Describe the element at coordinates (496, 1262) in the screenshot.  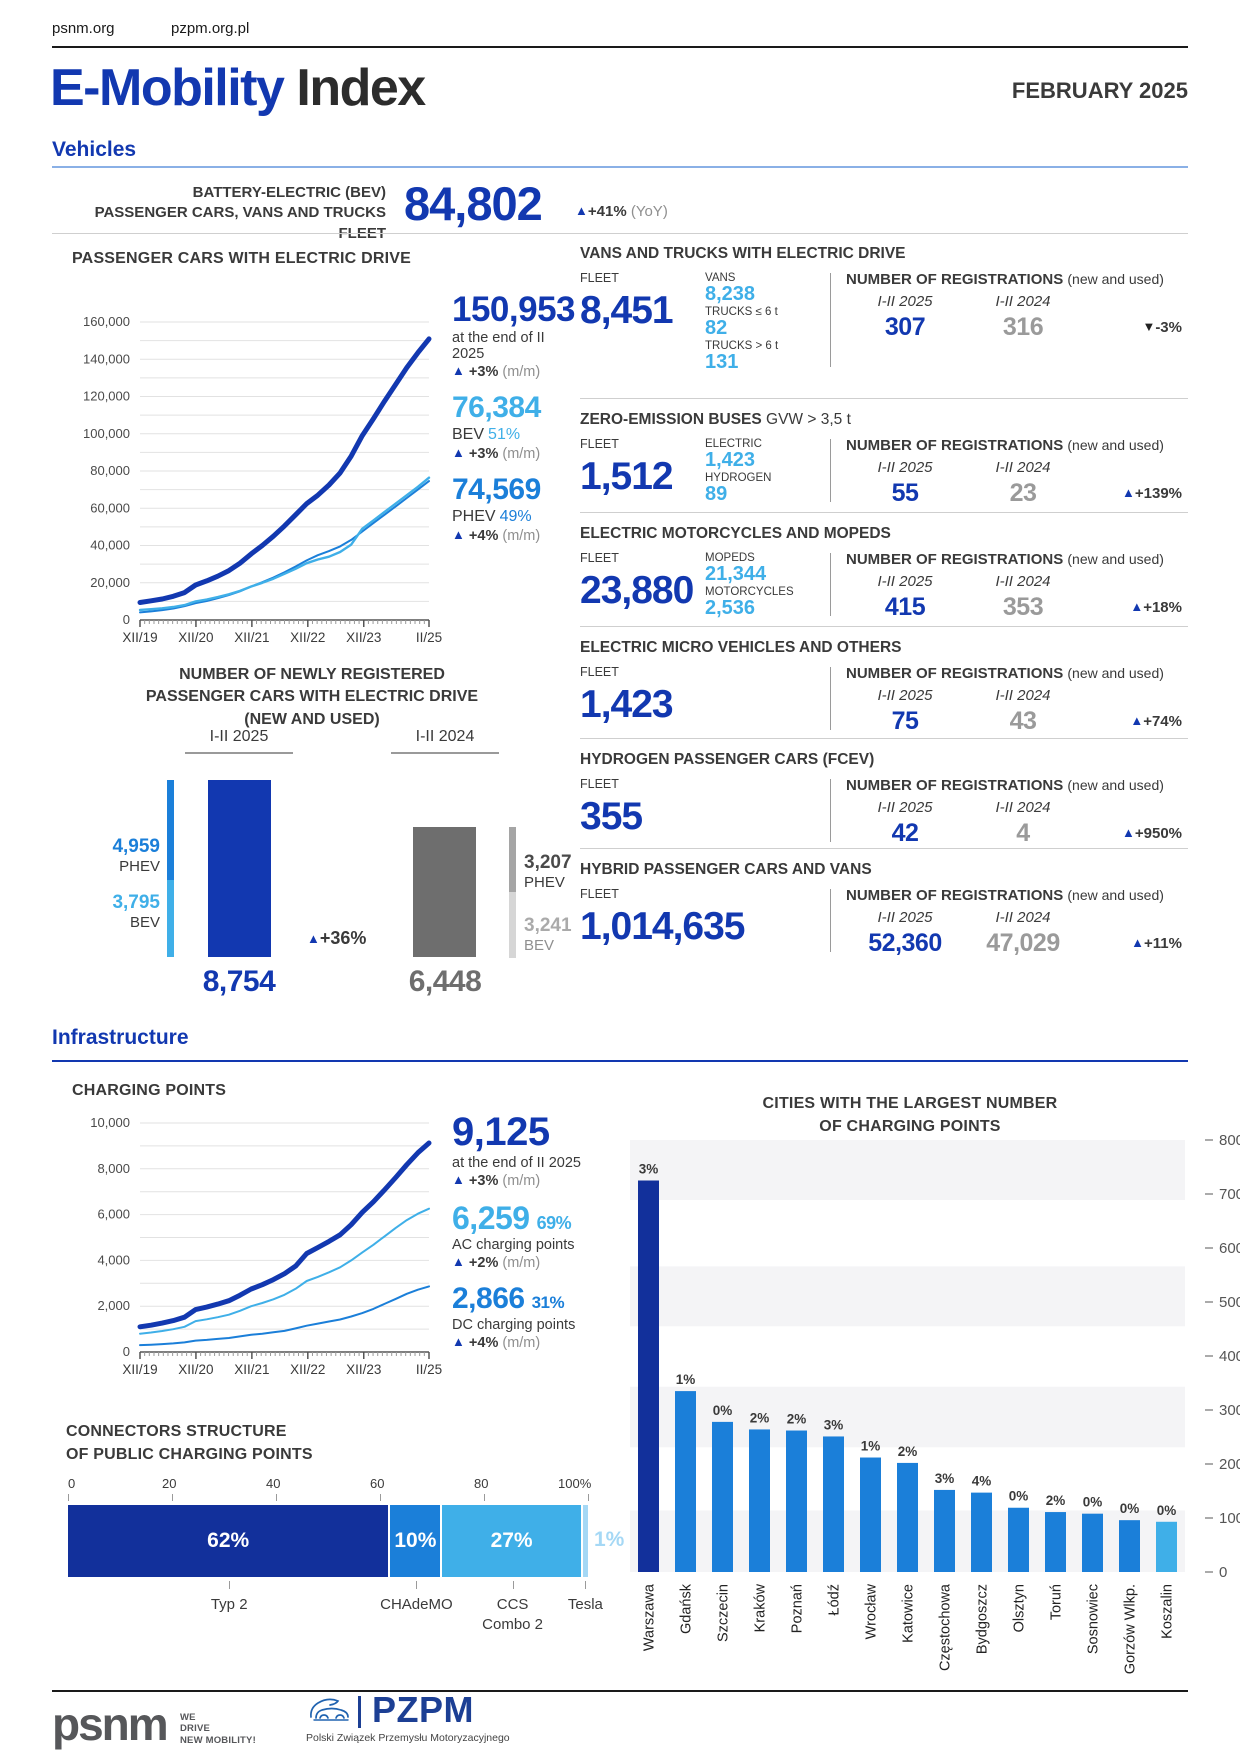
I see `stat-change: ▲ +2% (m/m)` at that location.